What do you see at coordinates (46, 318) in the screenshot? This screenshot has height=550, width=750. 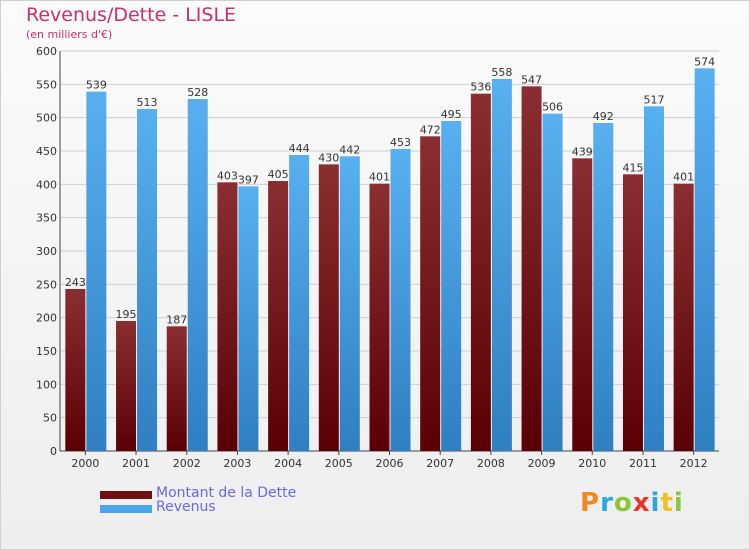 I see `y-tick-label: 200` at bounding box center [46, 318].